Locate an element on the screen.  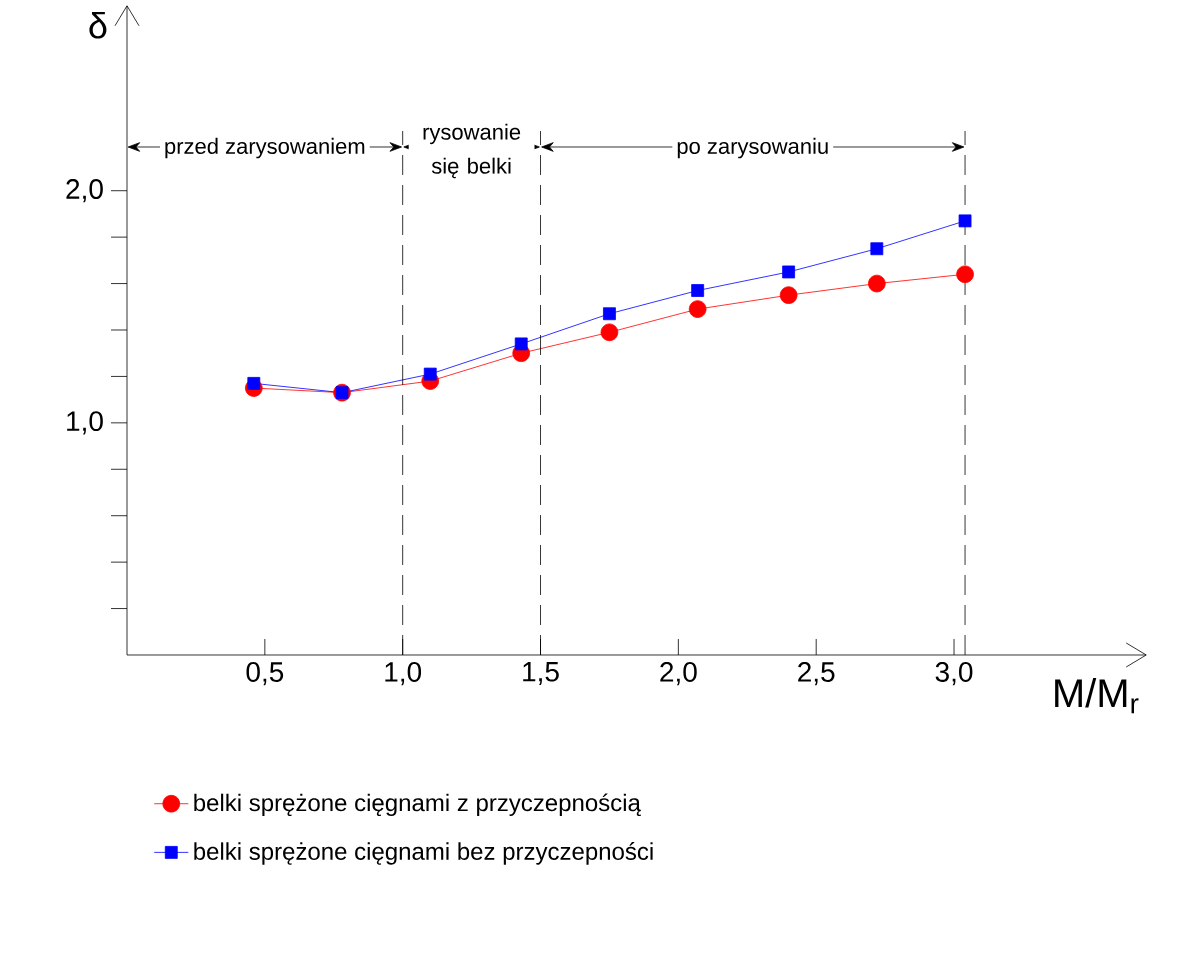
y-axis-title: δ is located at coordinates (98, 25).